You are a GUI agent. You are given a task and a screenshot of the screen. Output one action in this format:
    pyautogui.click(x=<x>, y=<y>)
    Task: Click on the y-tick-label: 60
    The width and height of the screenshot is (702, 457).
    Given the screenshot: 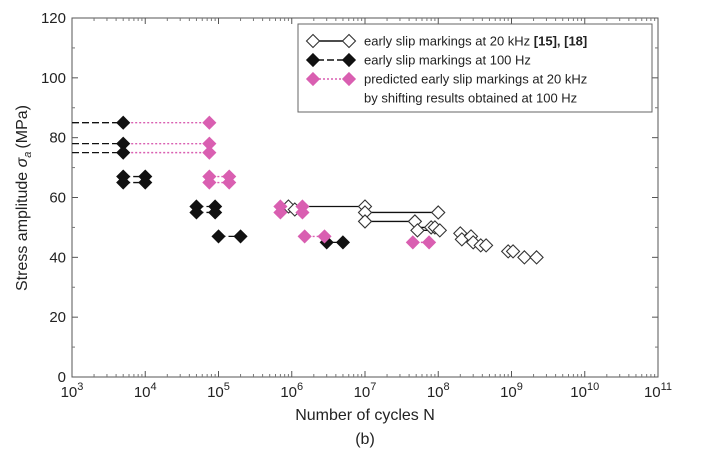 What is the action you would take?
    pyautogui.click(x=57, y=198)
    